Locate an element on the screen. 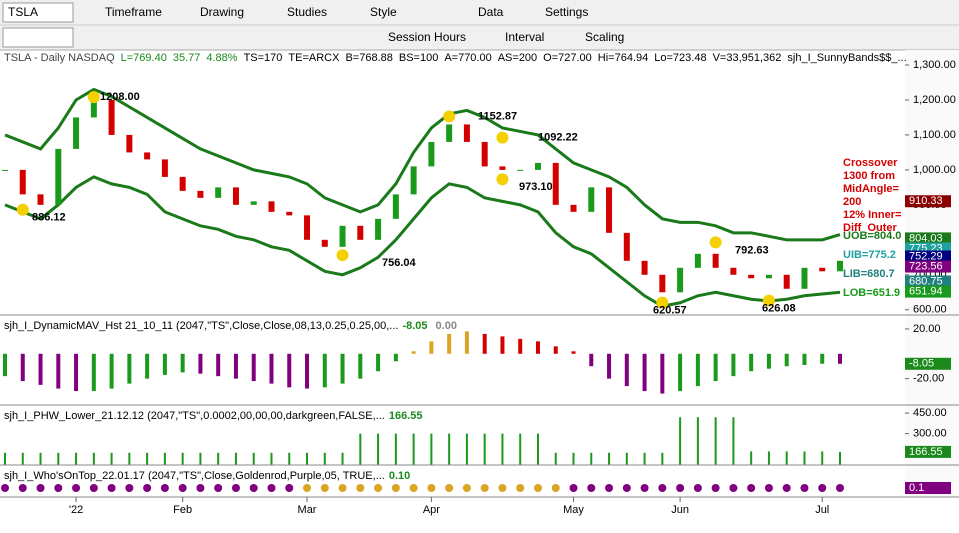  symbol-box is located at coordinates (38, 12).